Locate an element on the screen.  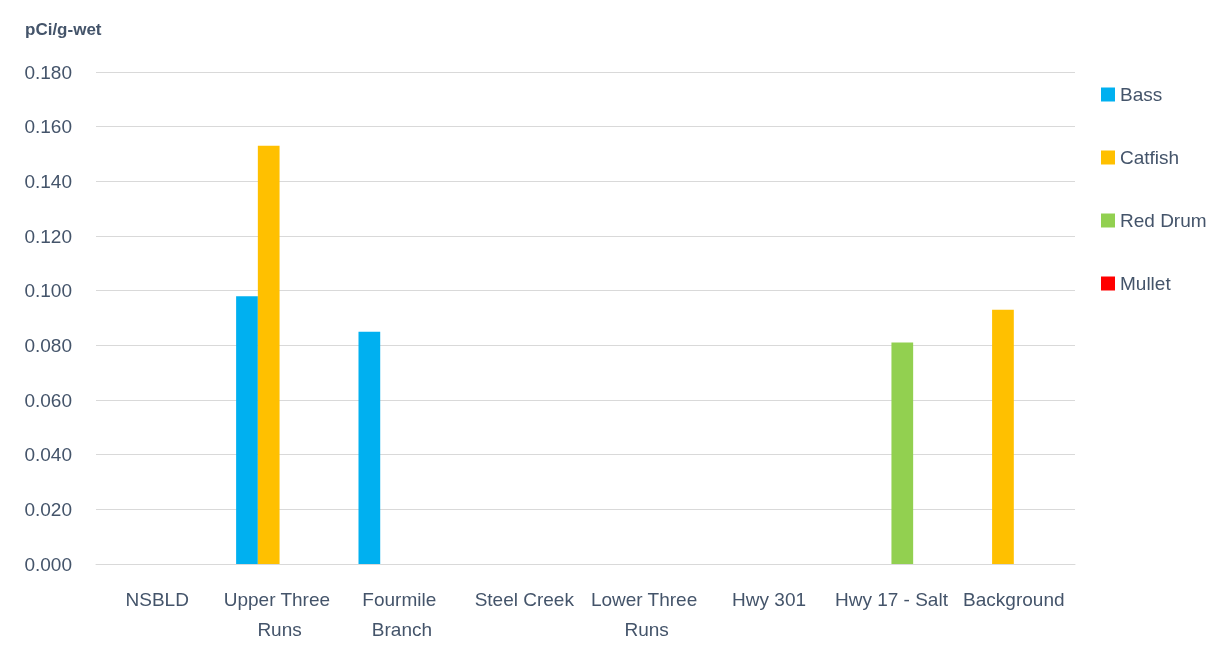
x-tick-label: NSBLD is located at coordinates (157, 599).